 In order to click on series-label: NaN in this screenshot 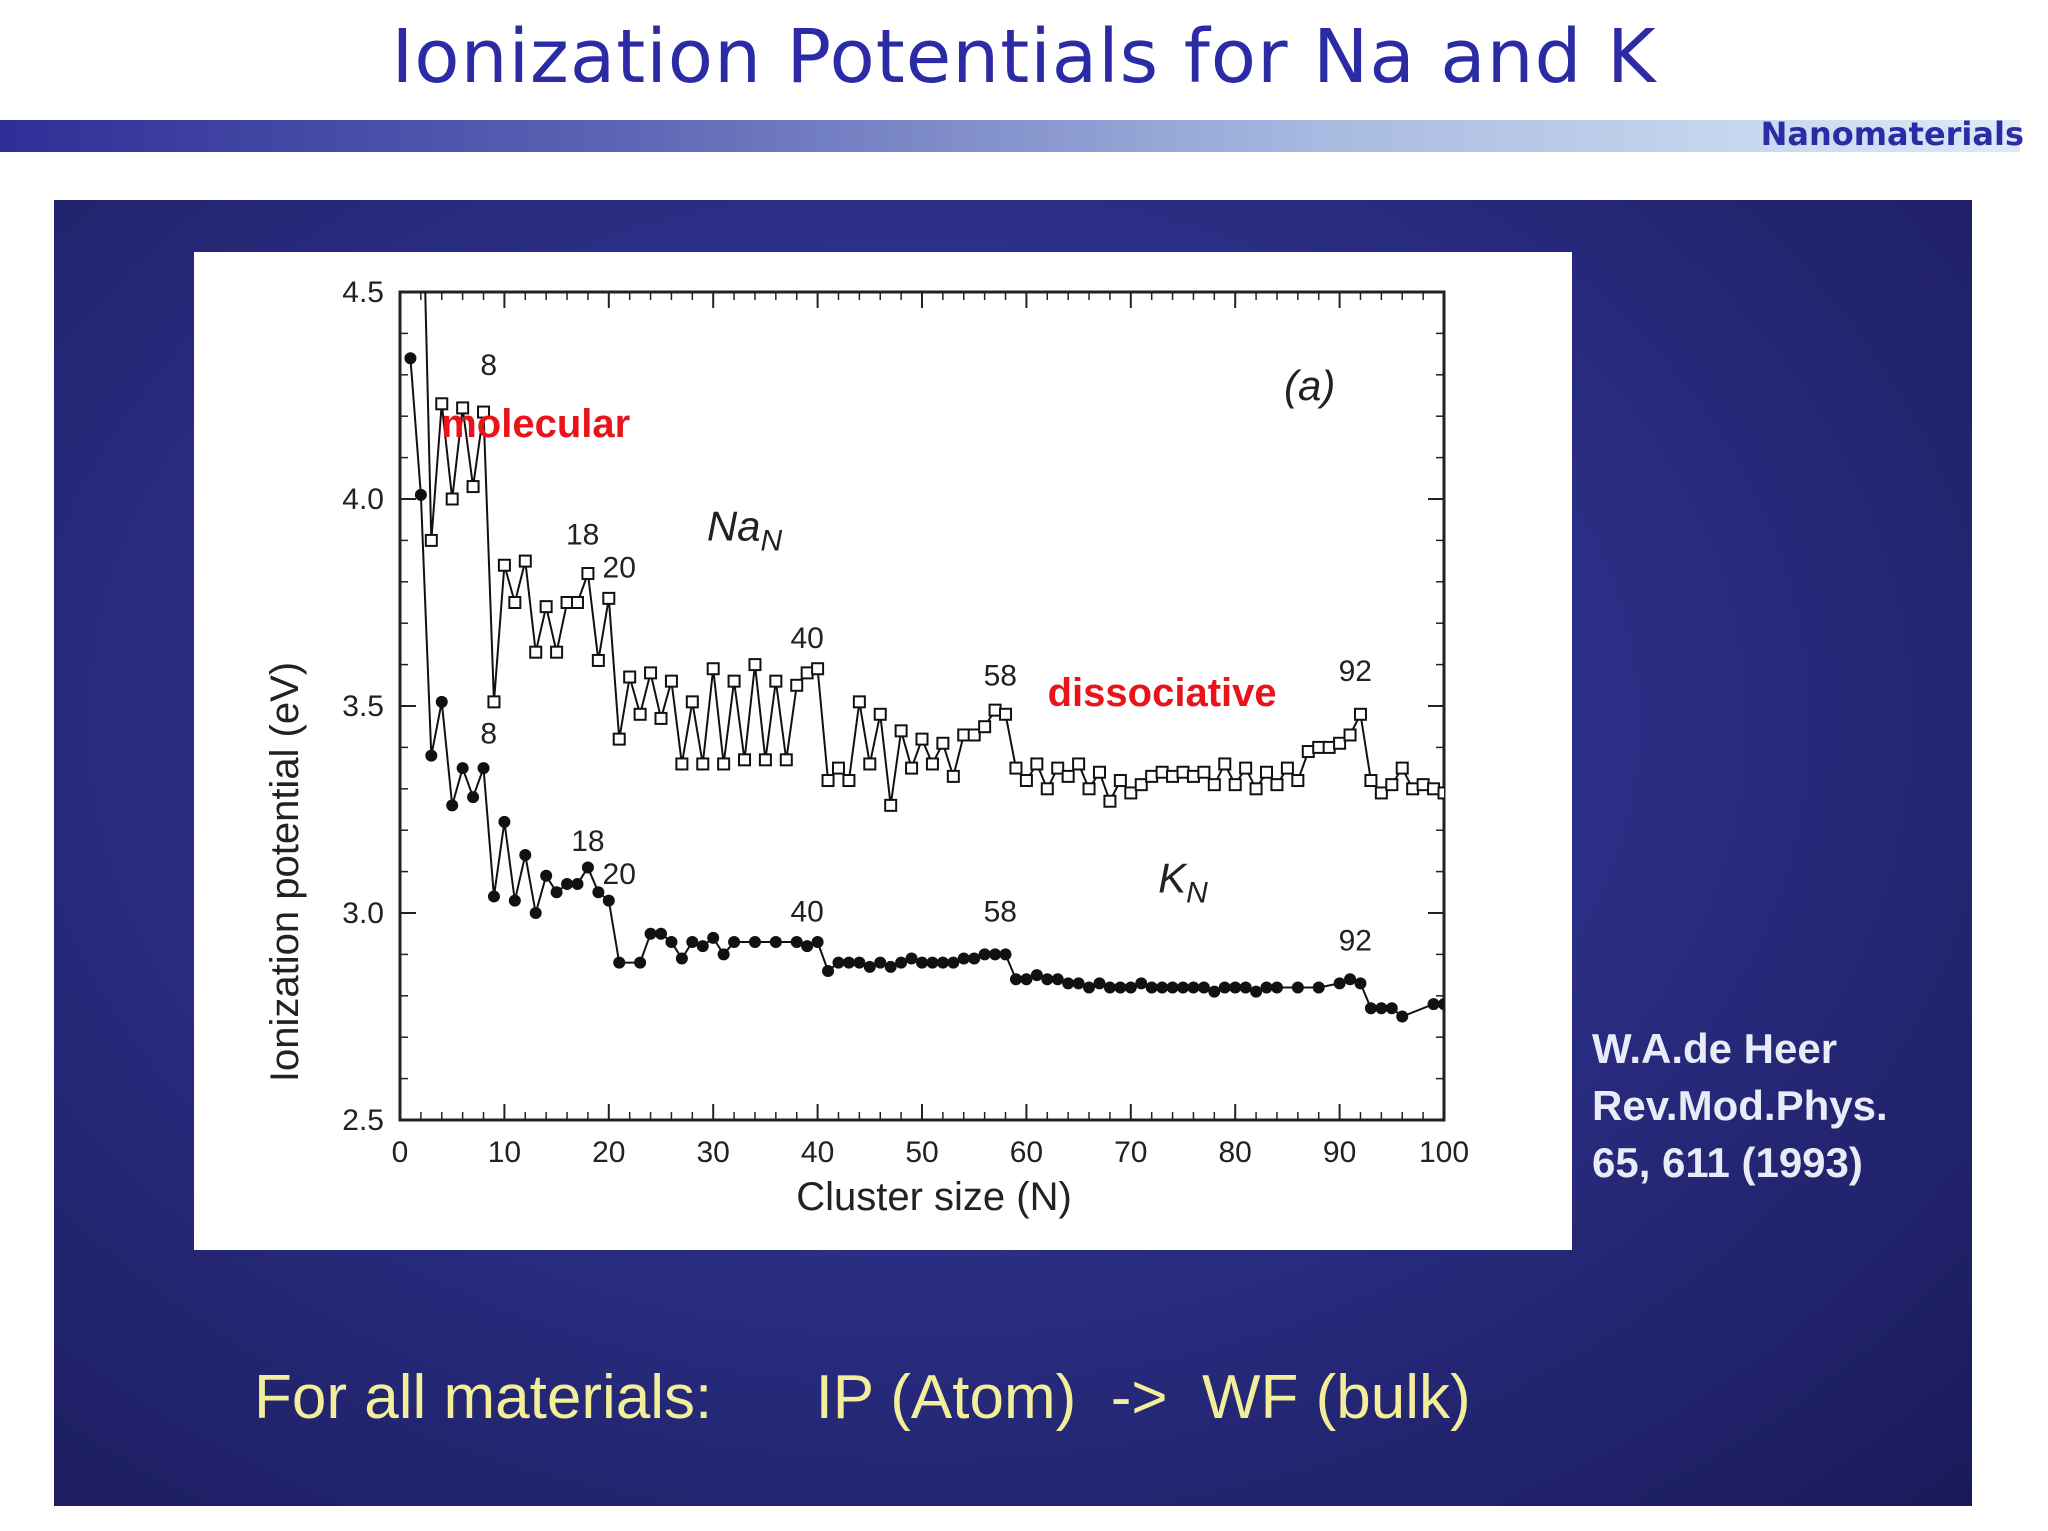, I will do `click(745, 529)`.